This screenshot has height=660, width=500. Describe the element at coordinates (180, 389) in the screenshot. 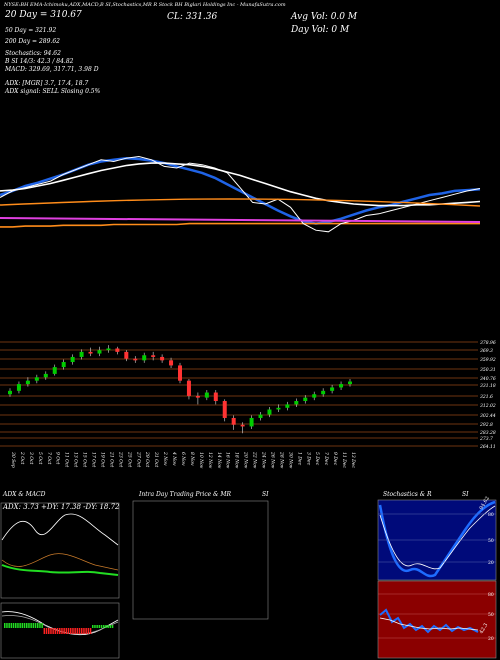

I see `candlesticks` at that location.